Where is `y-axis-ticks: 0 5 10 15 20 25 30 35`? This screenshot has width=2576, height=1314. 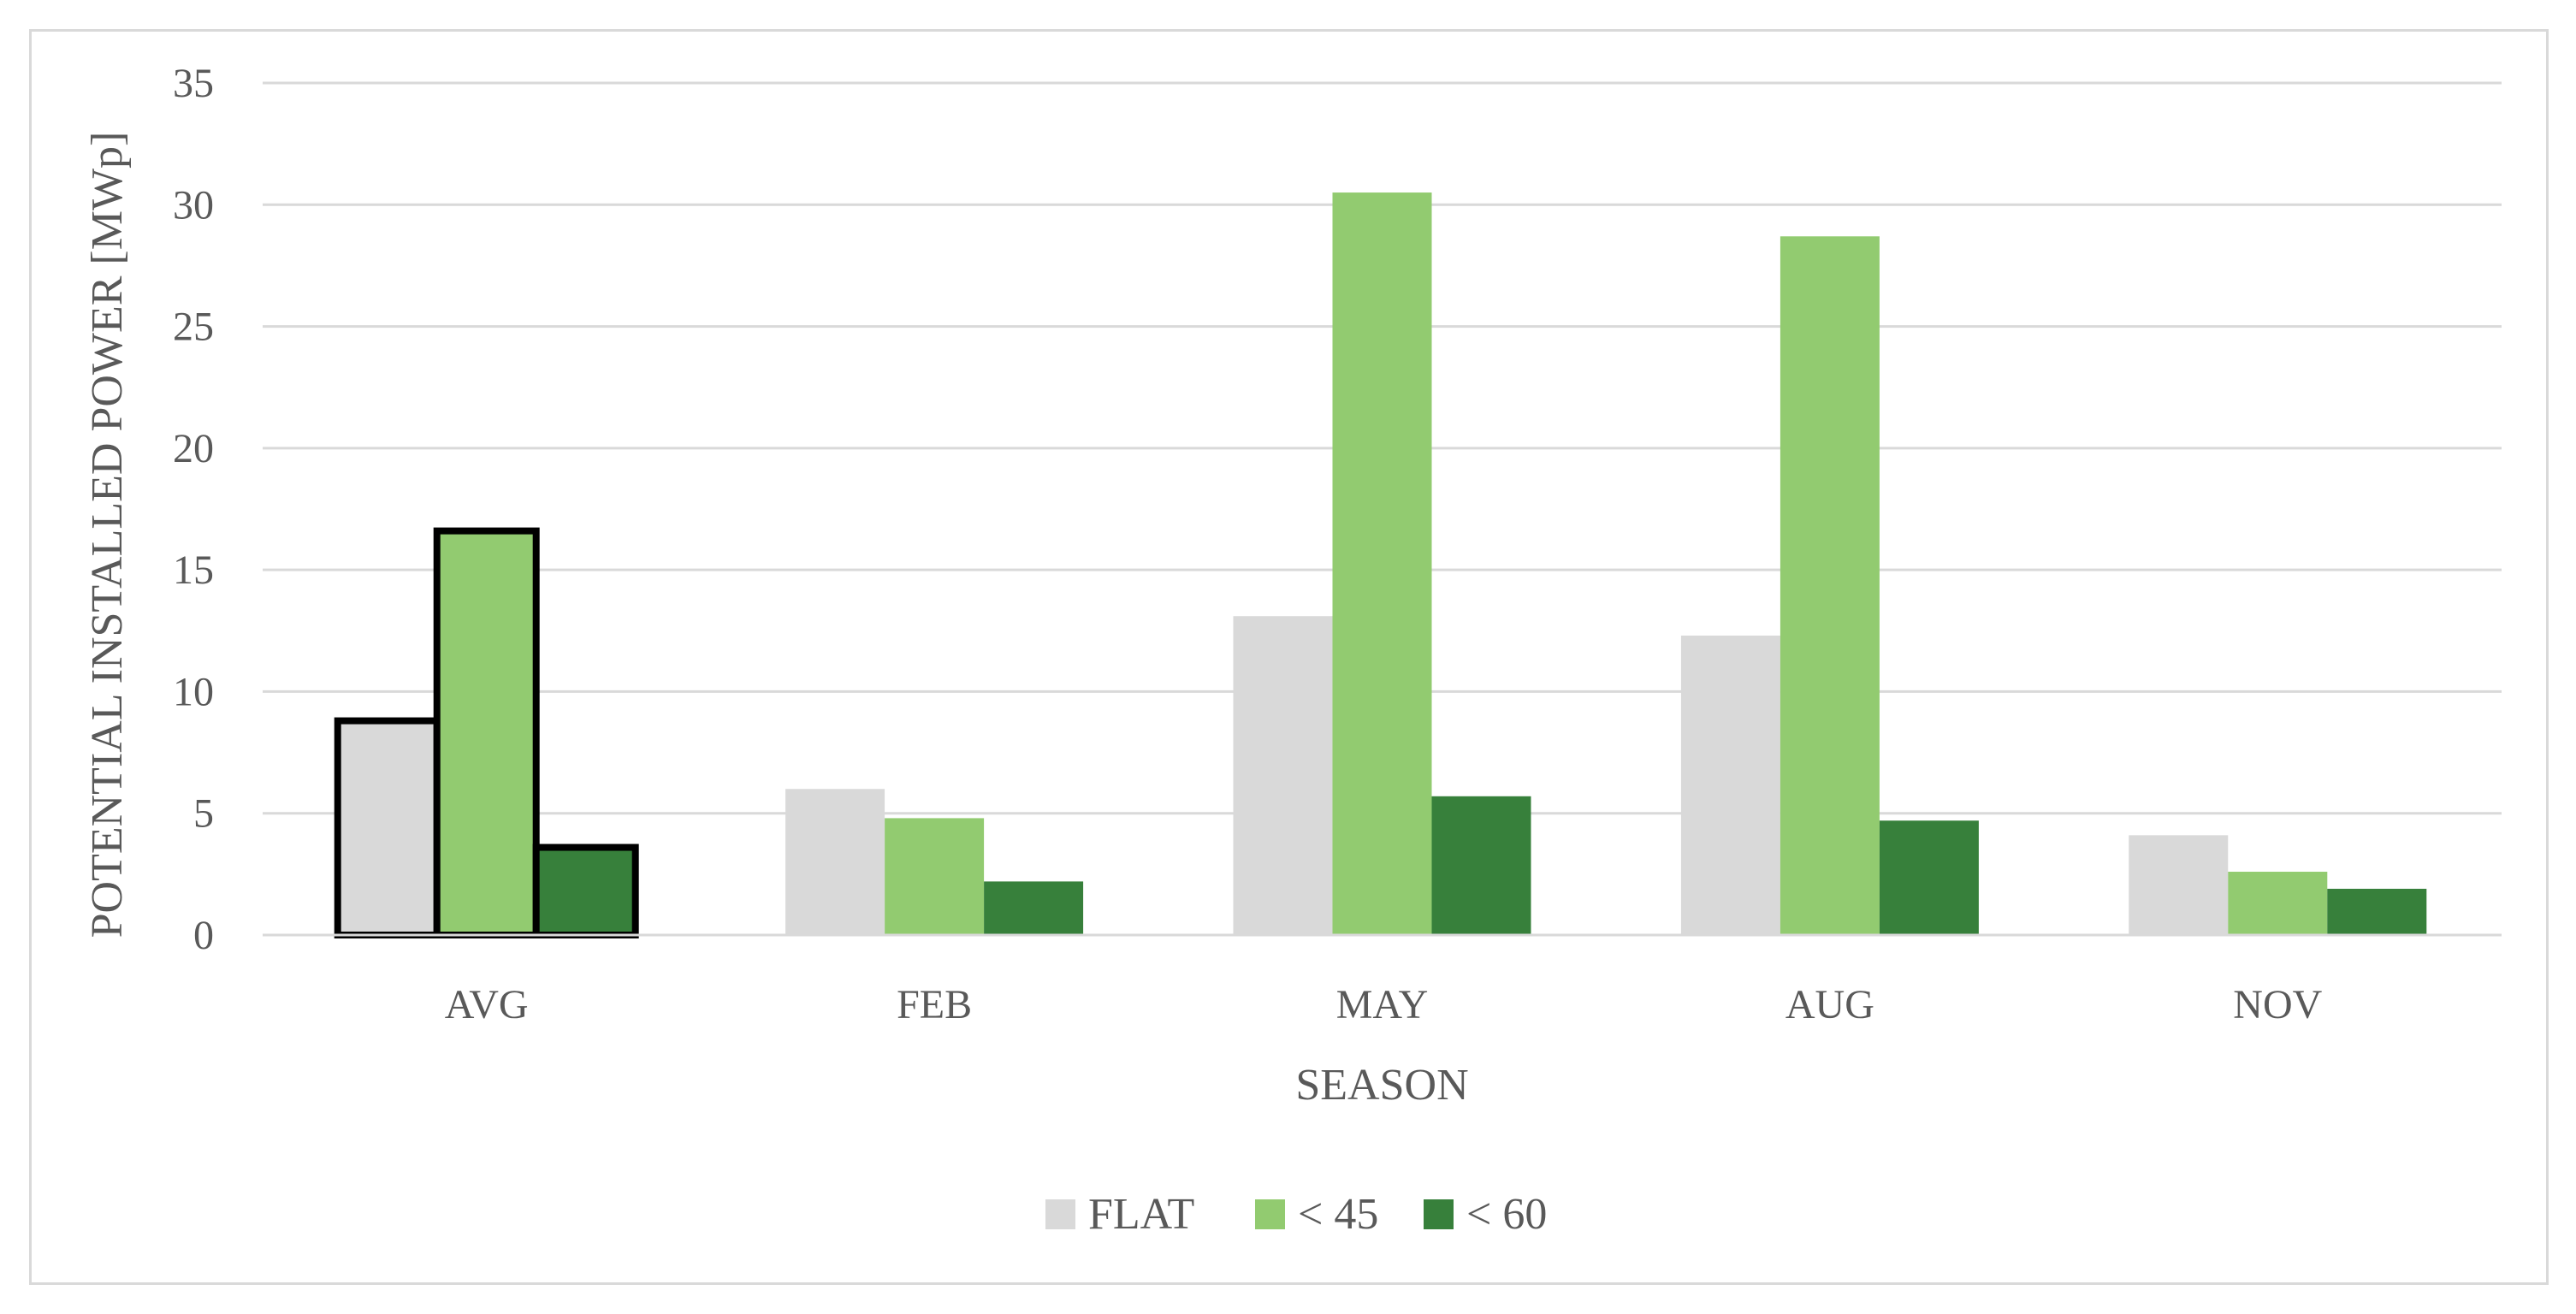 y-axis-ticks: 0 5 10 15 20 25 30 35 is located at coordinates (193, 509).